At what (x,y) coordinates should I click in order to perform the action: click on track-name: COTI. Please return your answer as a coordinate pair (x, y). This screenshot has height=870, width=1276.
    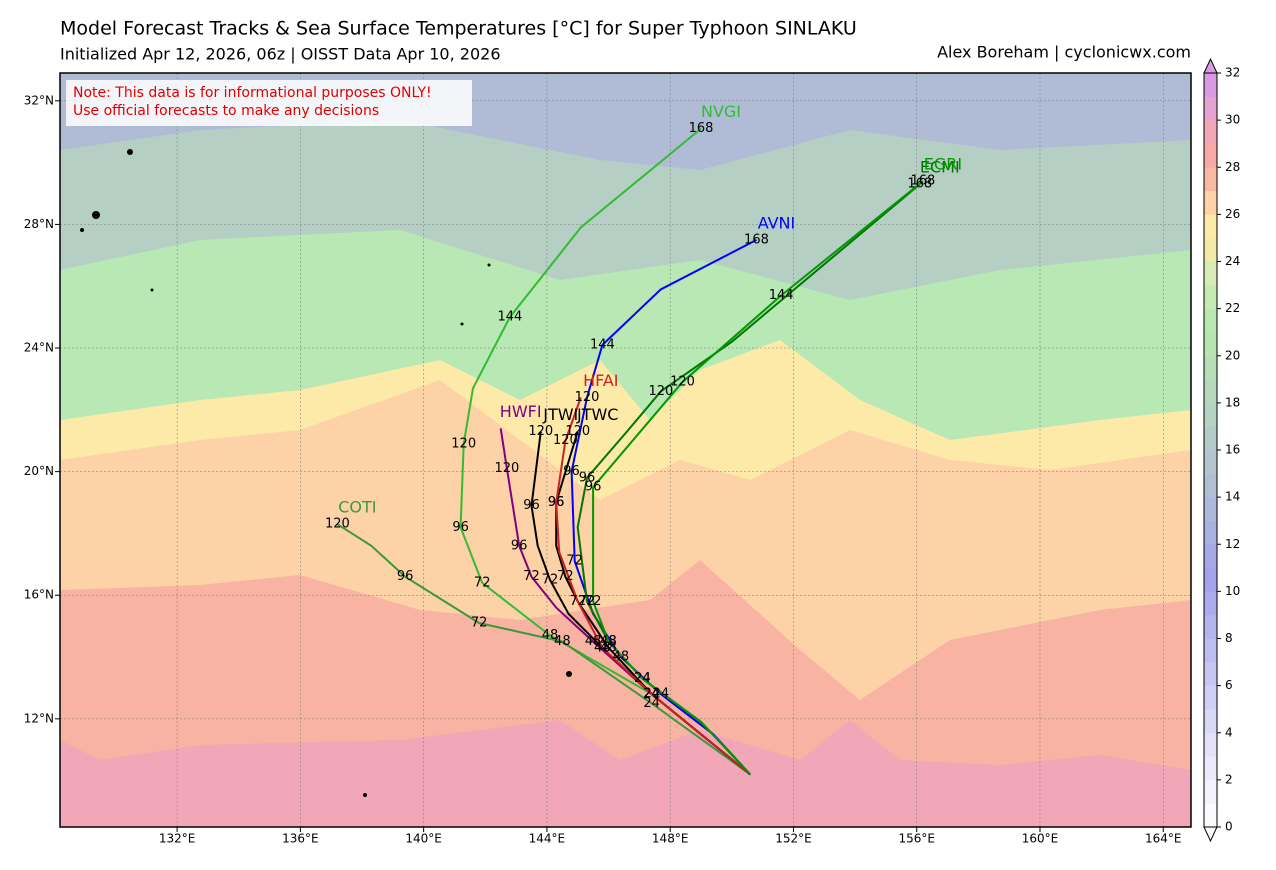
    Looking at the image, I should click on (357, 507).